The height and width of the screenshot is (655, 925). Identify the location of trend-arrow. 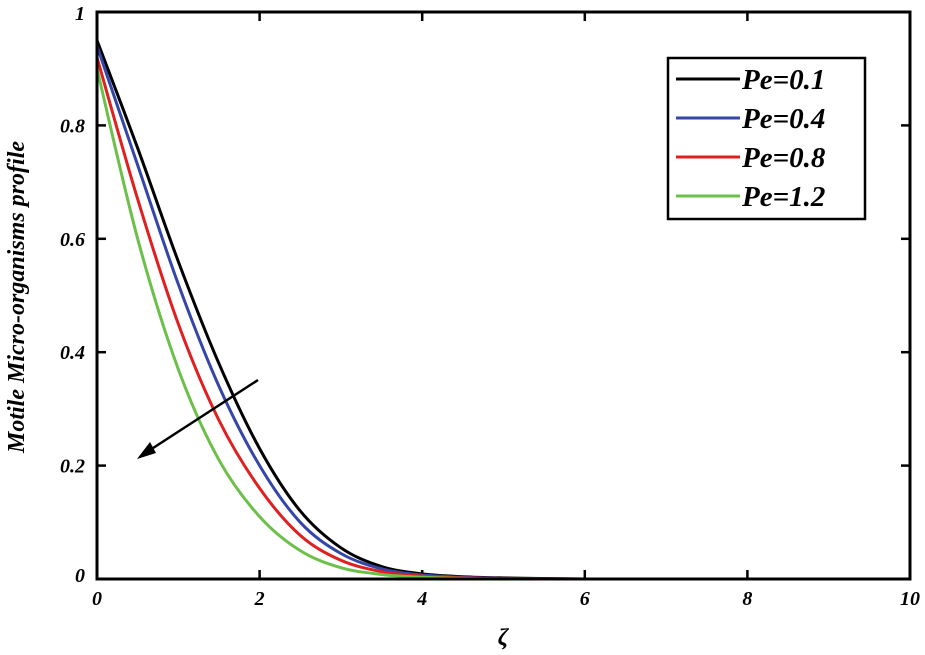
(198, 418).